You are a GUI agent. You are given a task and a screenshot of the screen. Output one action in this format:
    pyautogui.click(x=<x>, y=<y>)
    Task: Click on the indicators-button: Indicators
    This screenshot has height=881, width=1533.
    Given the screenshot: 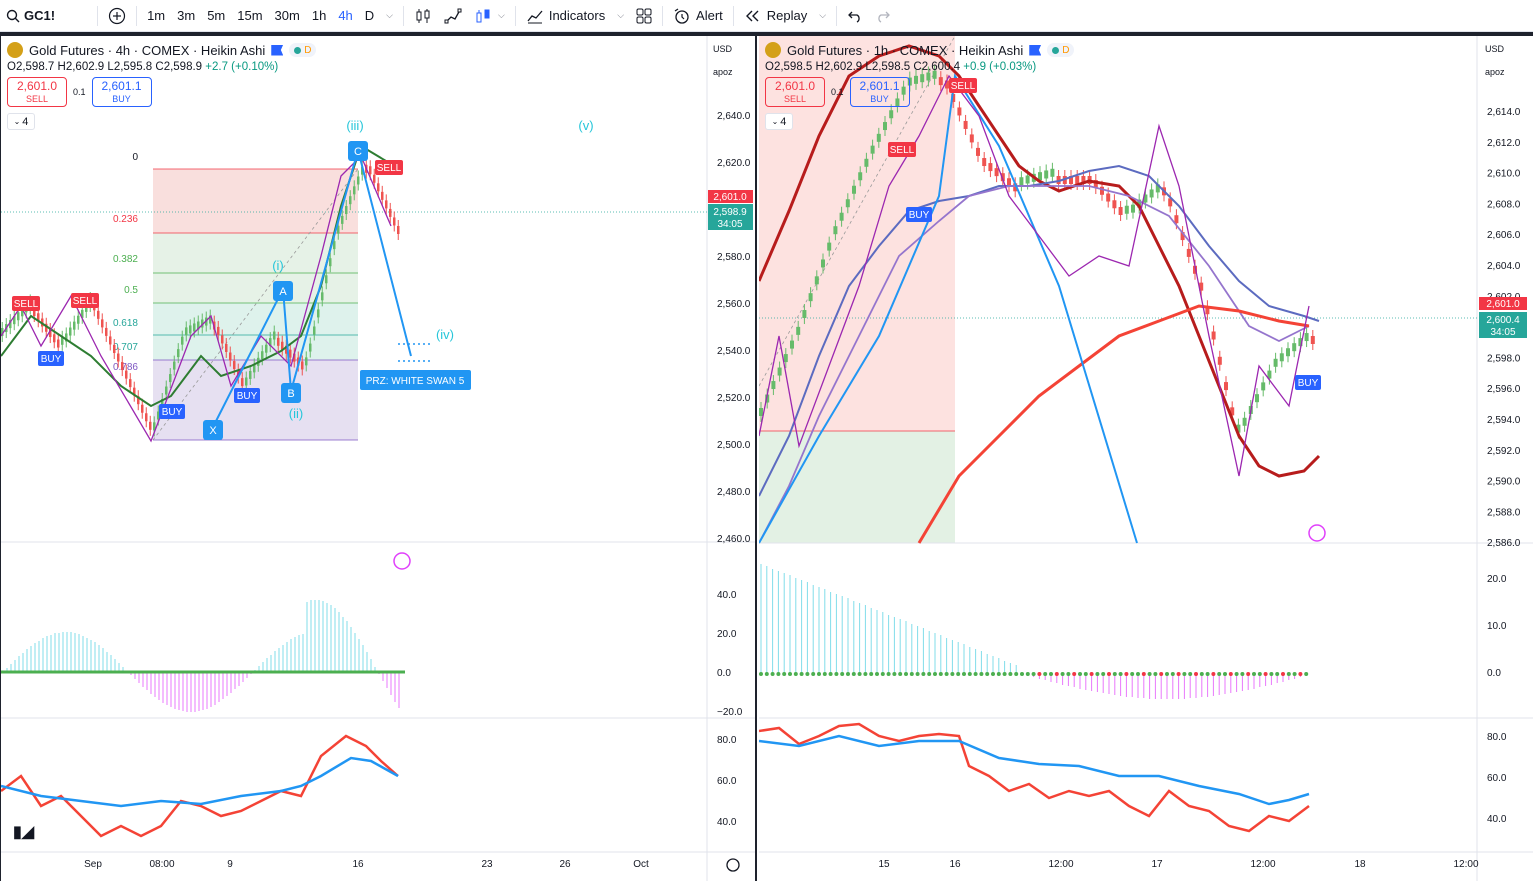 What is the action you would take?
    pyautogui.click(x=565, y=16)
    